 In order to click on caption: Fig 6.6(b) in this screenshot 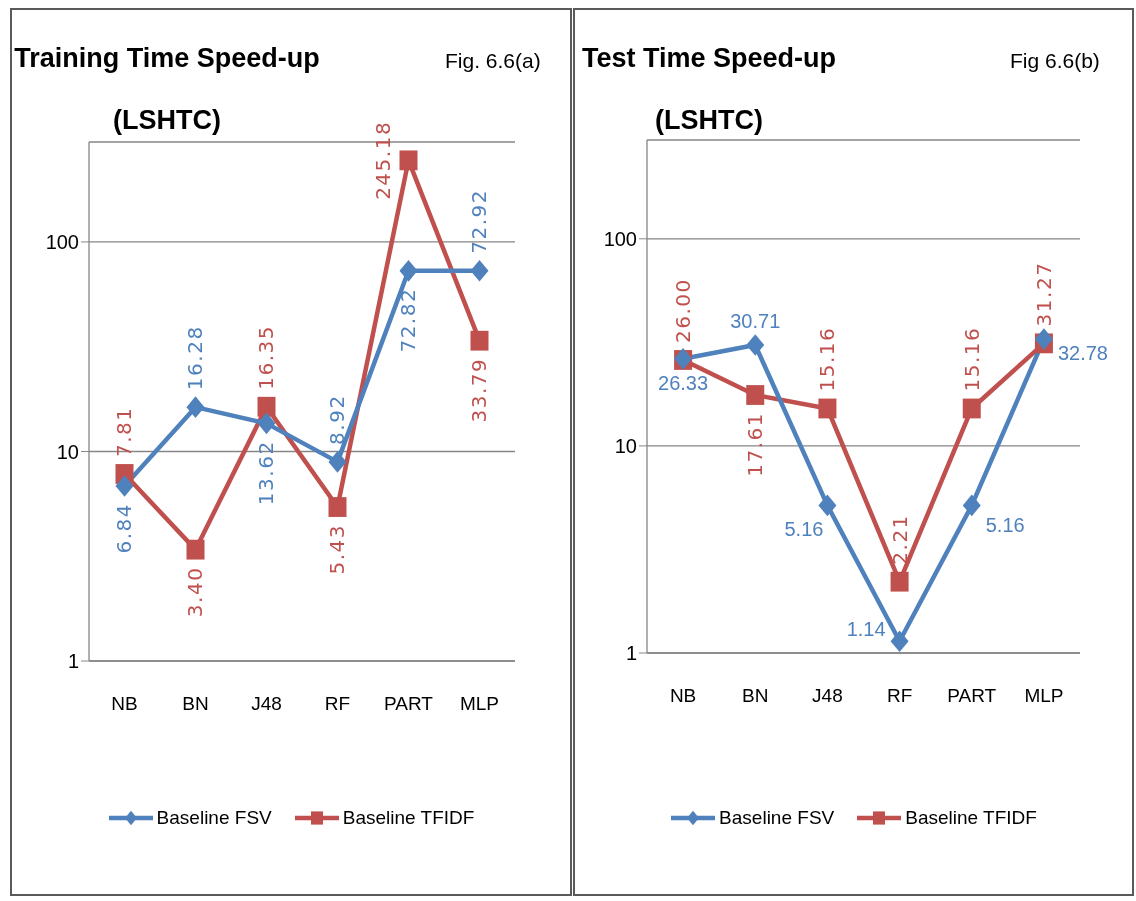, I will do `click(1055, 61)`.